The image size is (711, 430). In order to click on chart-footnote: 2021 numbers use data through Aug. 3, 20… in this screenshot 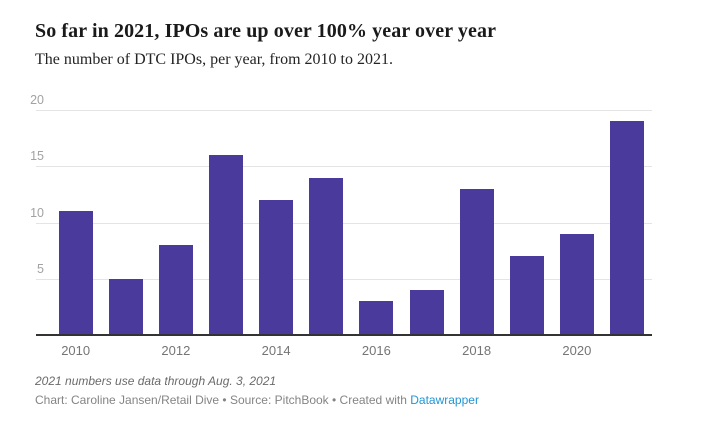, I will do `click(156, 381)`.